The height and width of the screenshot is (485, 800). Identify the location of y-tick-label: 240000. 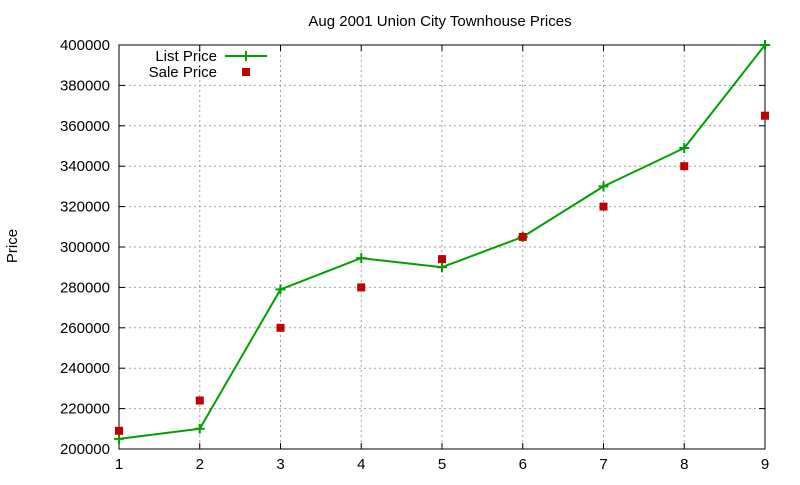
(85, 368).